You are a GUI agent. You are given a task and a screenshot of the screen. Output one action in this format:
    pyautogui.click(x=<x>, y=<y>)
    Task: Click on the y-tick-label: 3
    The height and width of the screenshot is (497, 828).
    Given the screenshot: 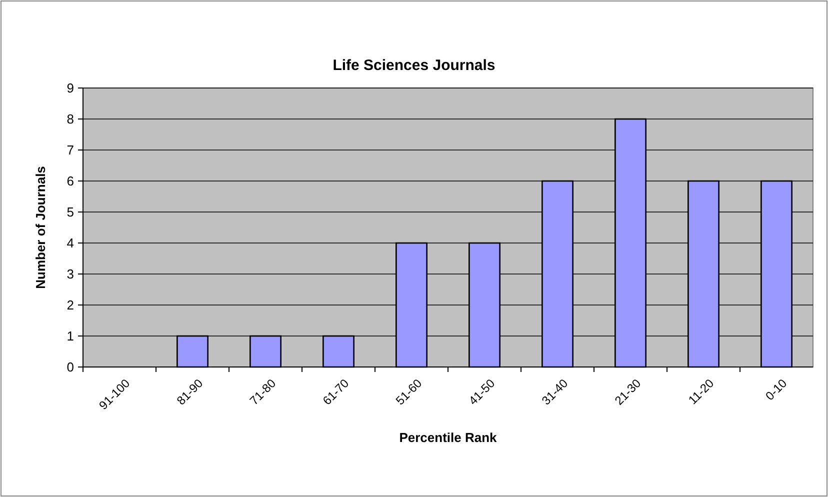 What is the action you would take?
    pyautogui.click(x=70, y=274)
    